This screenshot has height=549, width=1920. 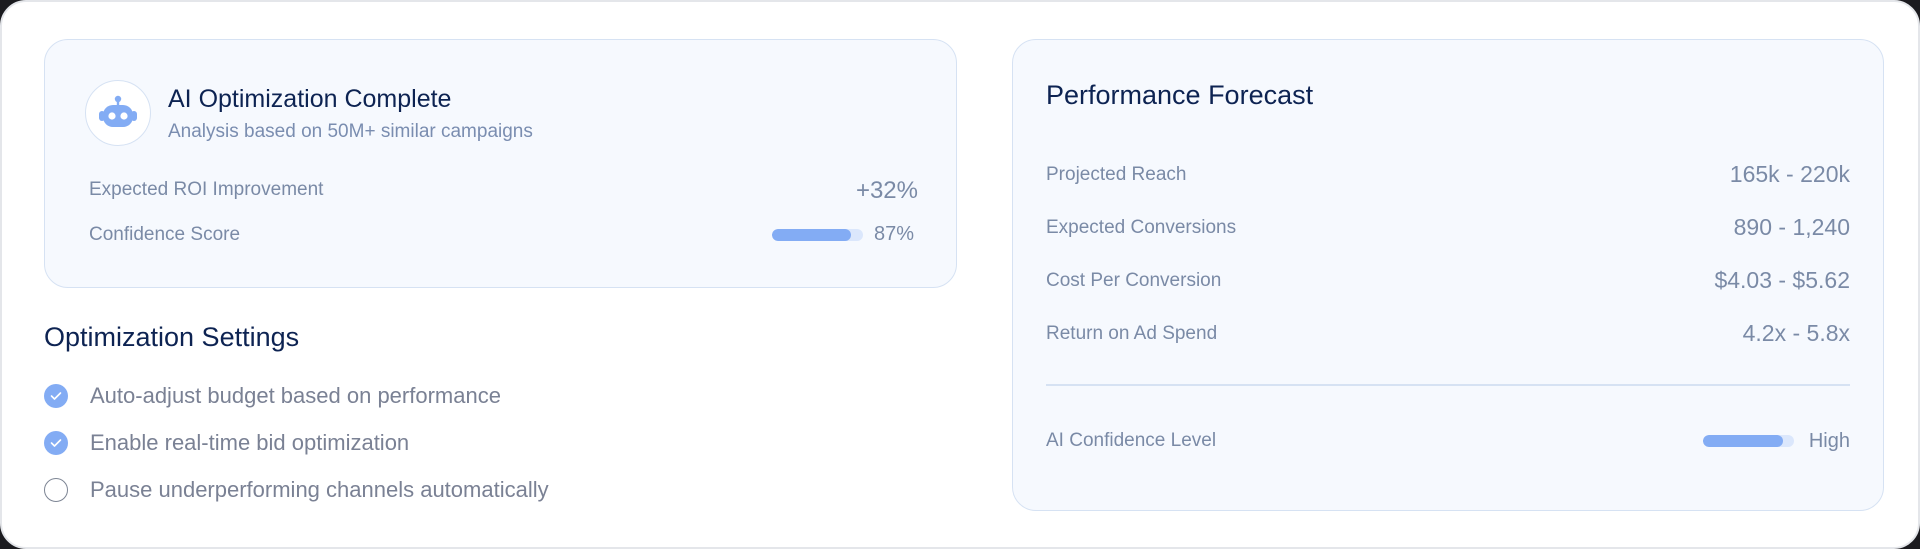 I want to click on cost-per-conversion-label: Cost Per Conversion, so click(x=1134, y=280).